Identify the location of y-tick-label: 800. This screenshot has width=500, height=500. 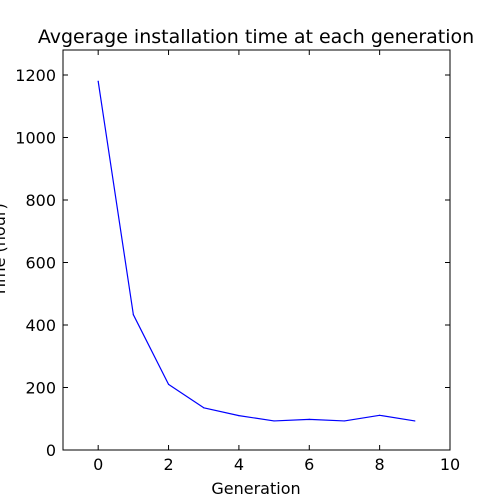
(40, 200).